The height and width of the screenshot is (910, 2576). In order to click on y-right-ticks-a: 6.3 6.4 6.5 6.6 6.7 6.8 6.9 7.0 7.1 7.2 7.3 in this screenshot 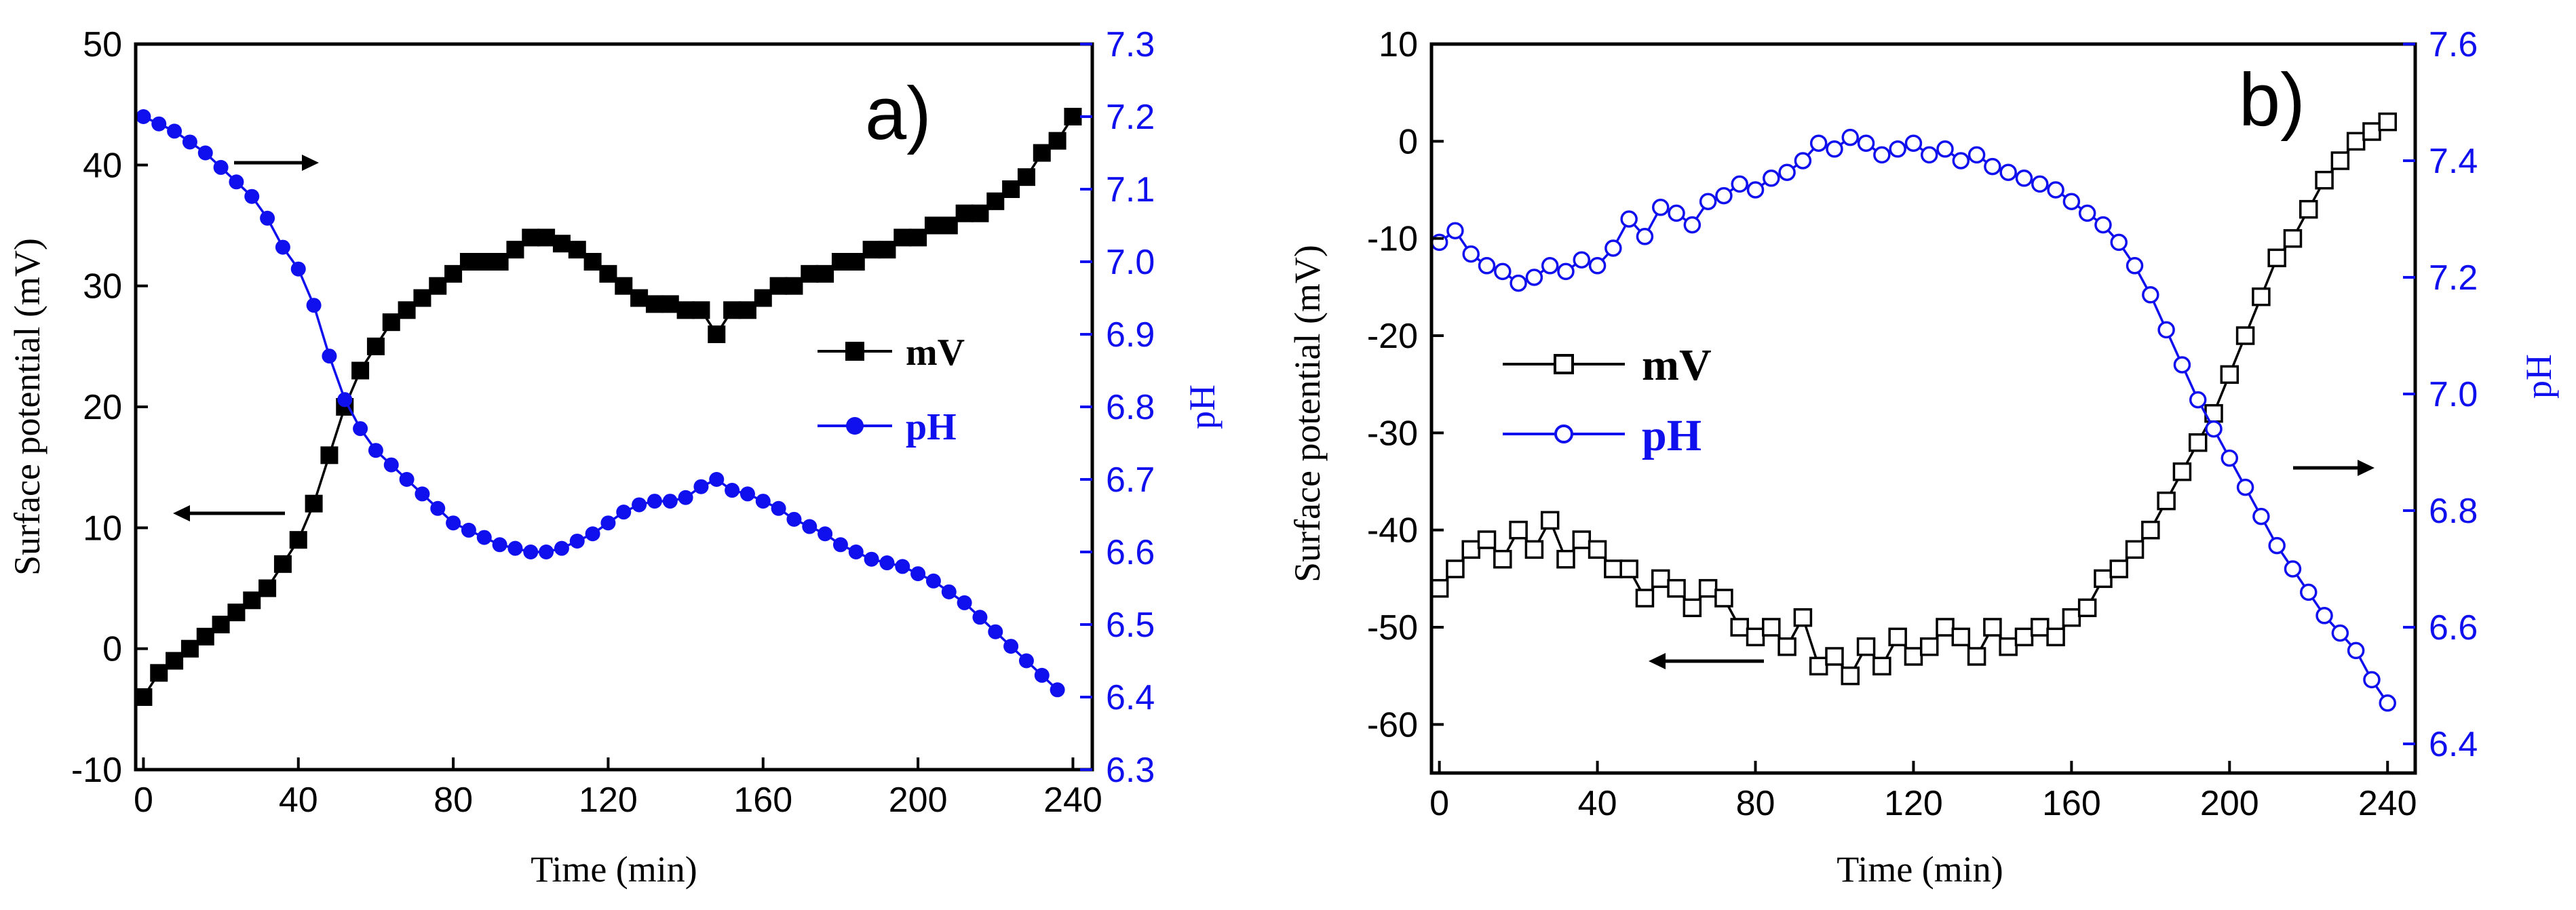, I will do `click(1117, 407)`.